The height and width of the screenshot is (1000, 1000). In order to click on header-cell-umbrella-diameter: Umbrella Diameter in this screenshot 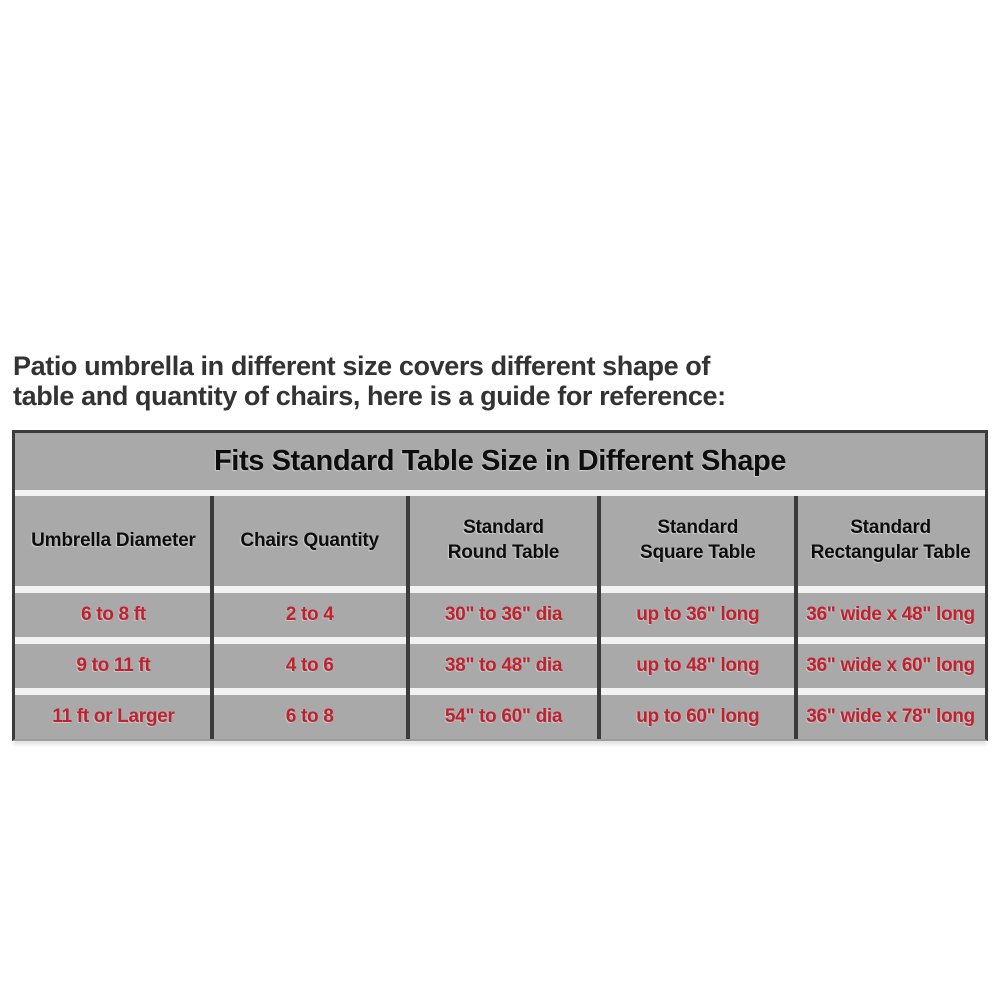, I will do `click(113, 541)`.